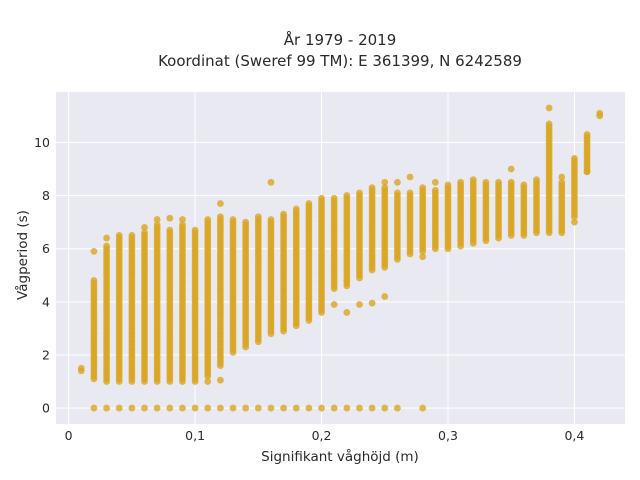 The height and width of the screenshot is (480, 640). Describe the element at coordinates (69, 435) in the screenshot. I see `x-tick-label: 0` at that location.